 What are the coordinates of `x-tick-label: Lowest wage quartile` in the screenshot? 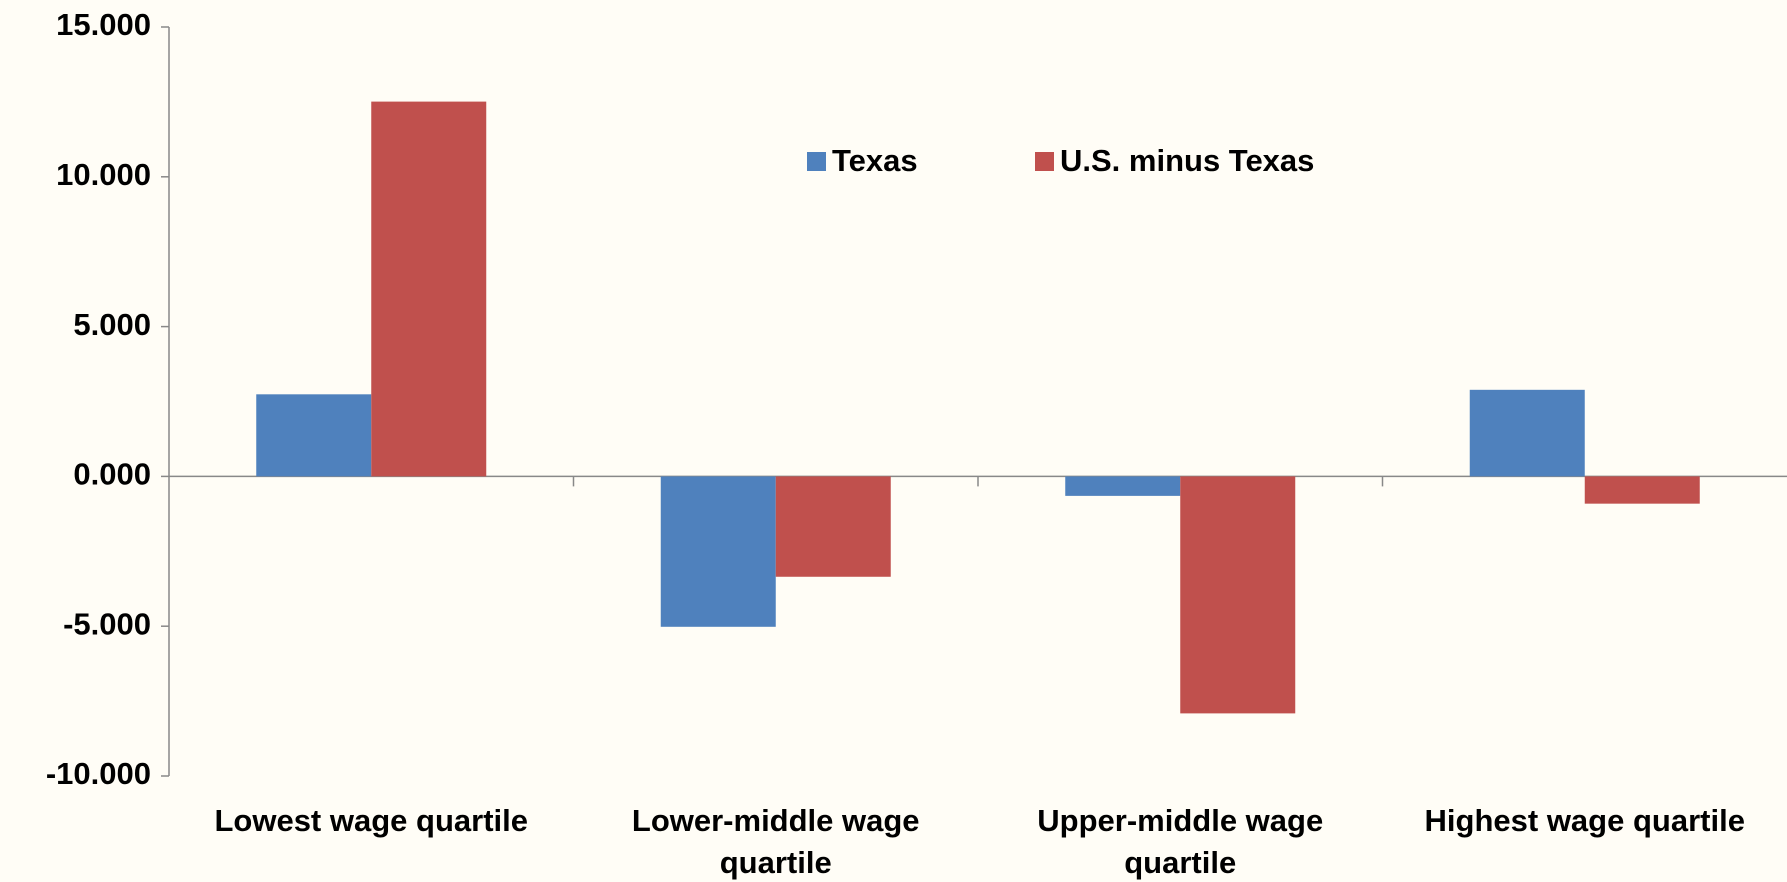 It's located at (371, 820).